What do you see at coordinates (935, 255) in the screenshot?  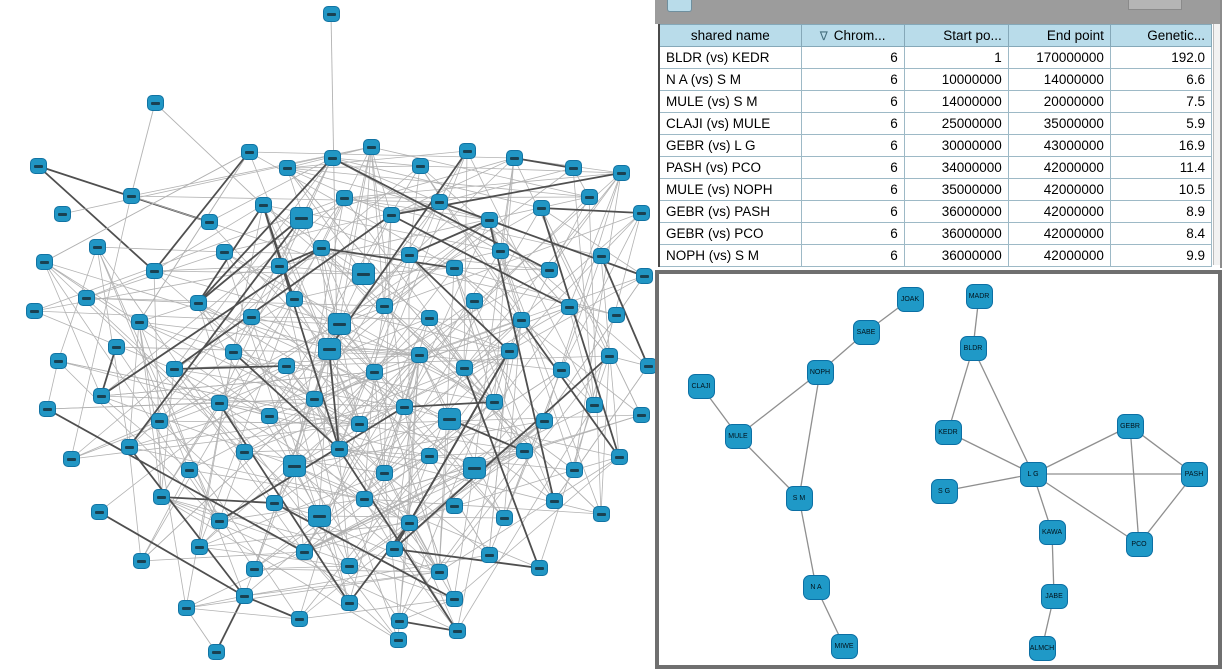 I see `table-row: NOPH (vs) S M 6 36000000 42000000 9.9` at bounding box center [935, 255].